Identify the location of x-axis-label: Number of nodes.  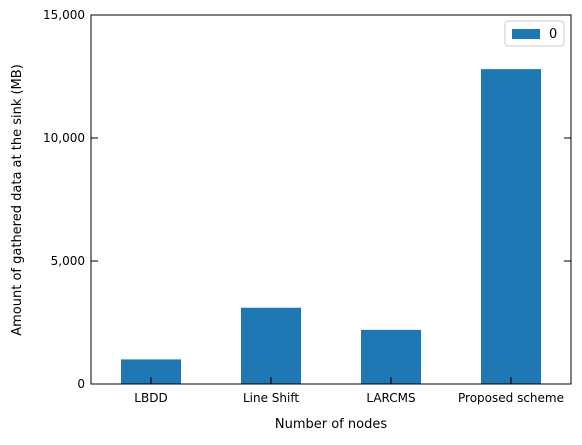
(331, 424).